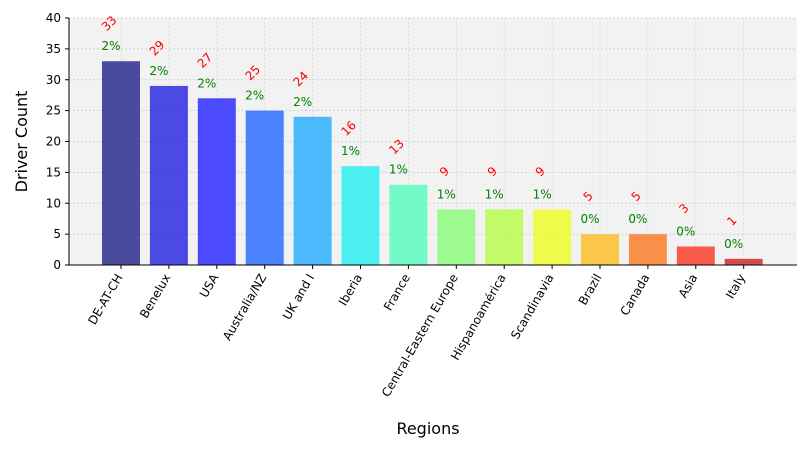 Image resolution: width=810 pixels, height=450 pixels. Describe the element at coordinates (57, 234) in the screenshot. I see `y-tick-label: 5` at that location.